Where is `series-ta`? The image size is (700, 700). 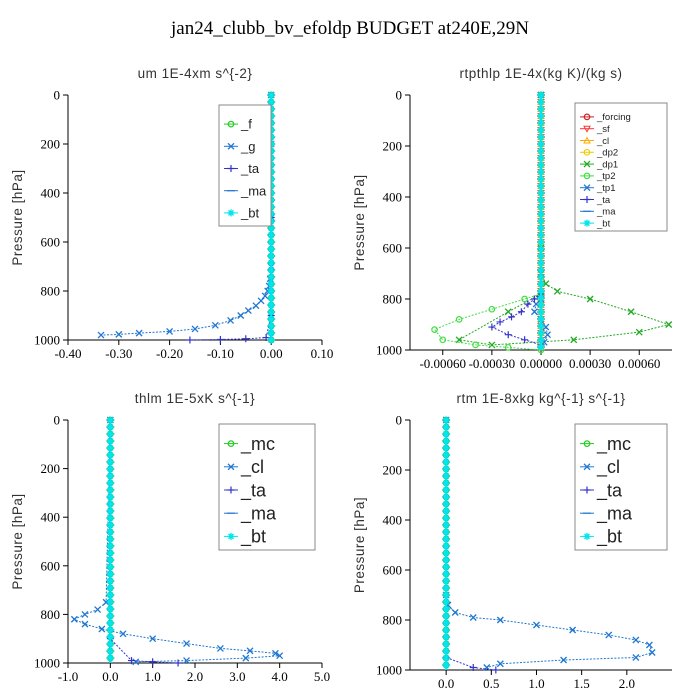
series-ta is located at coordinates (471, 545).